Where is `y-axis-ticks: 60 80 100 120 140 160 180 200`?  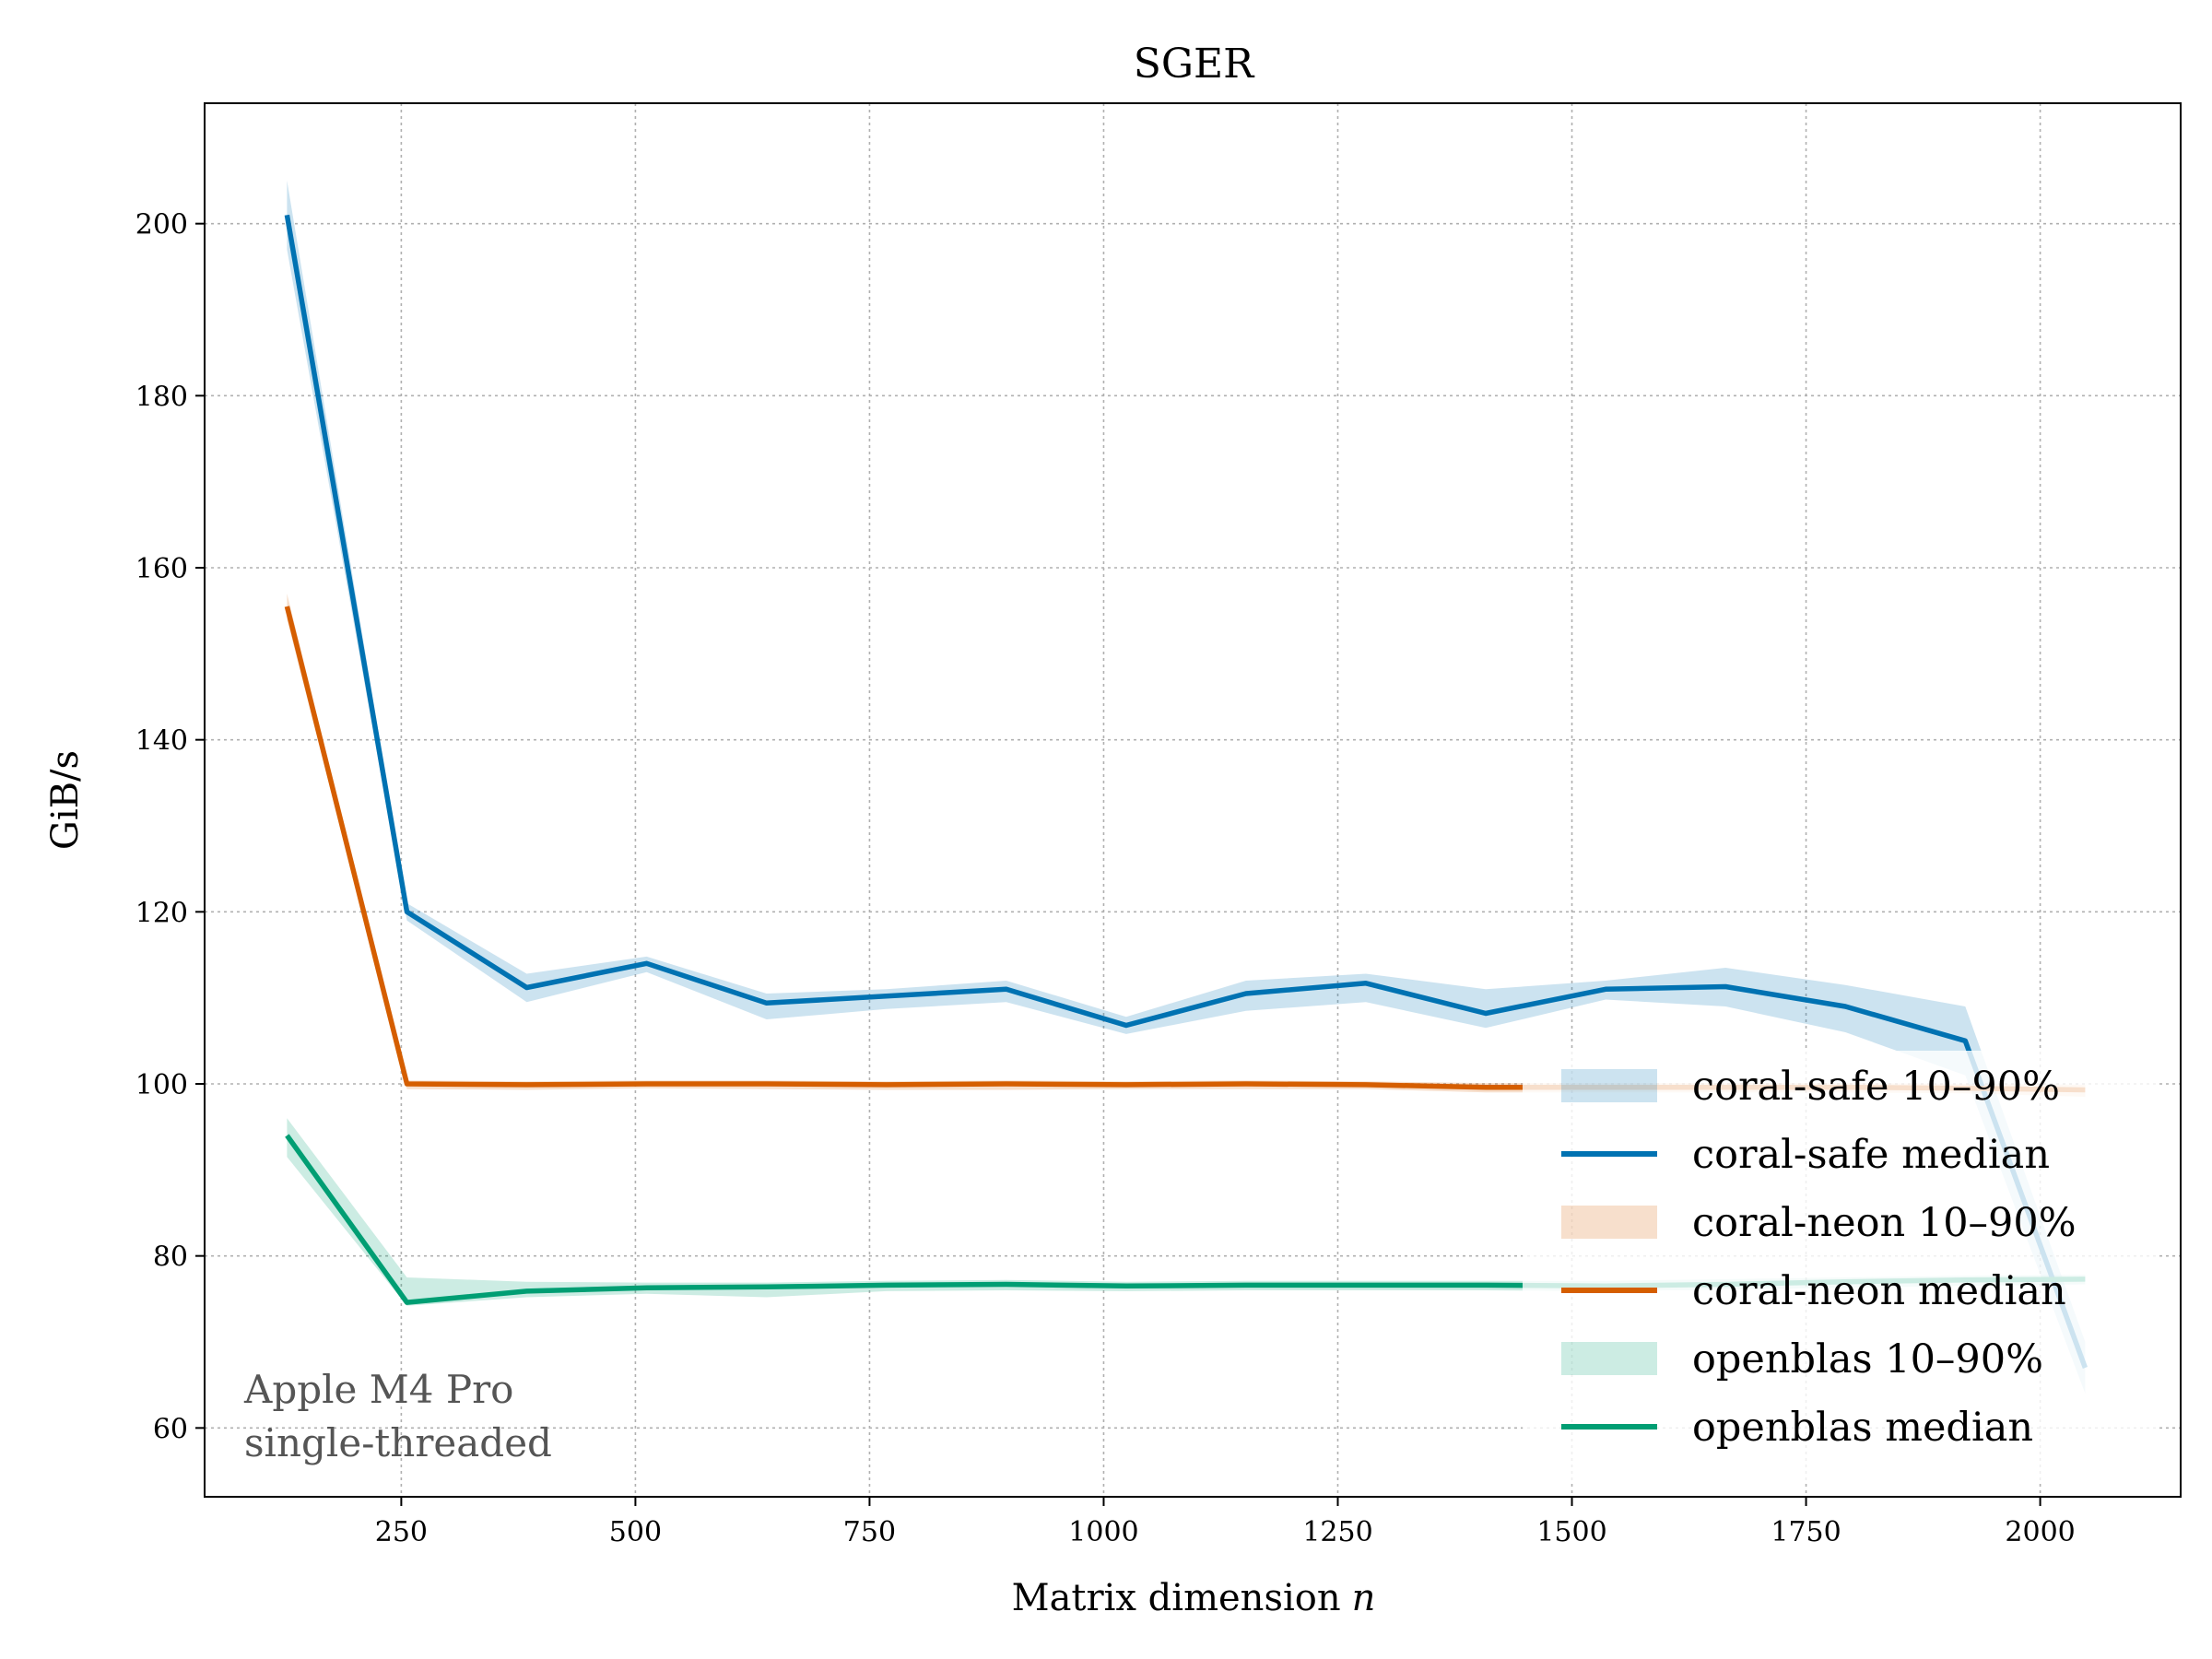
y-axis-ticks: 60 80 100 120 140 160 180 200 is located at coordinates (170, 827).